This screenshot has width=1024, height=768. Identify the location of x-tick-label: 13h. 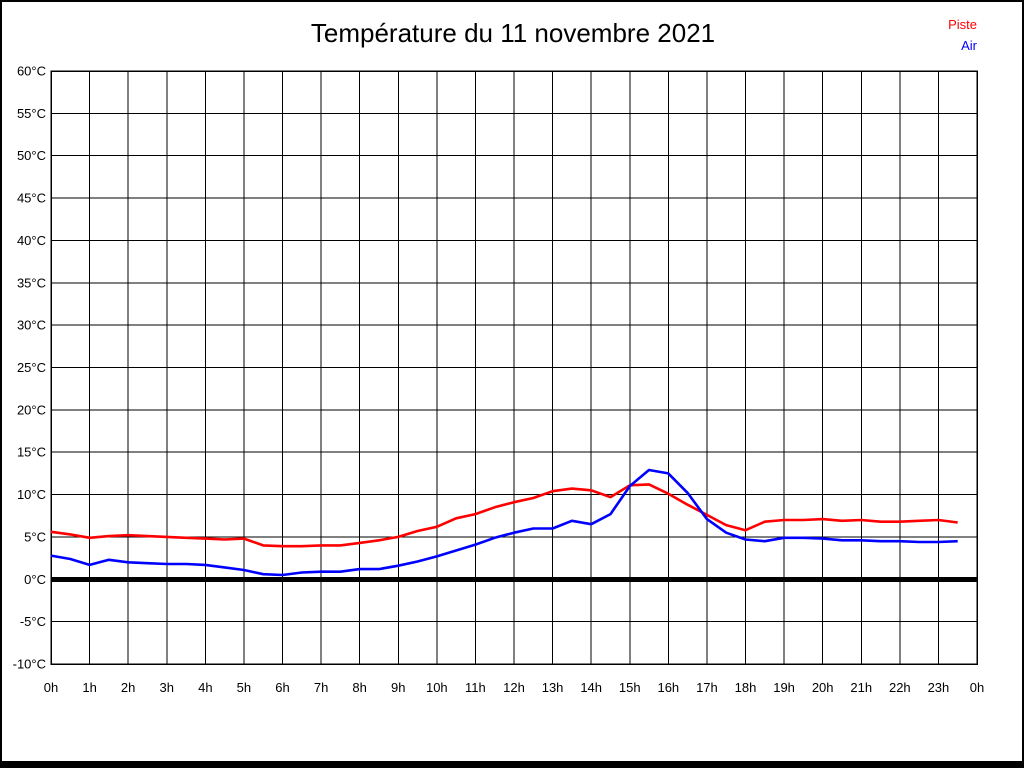
(553, 687).